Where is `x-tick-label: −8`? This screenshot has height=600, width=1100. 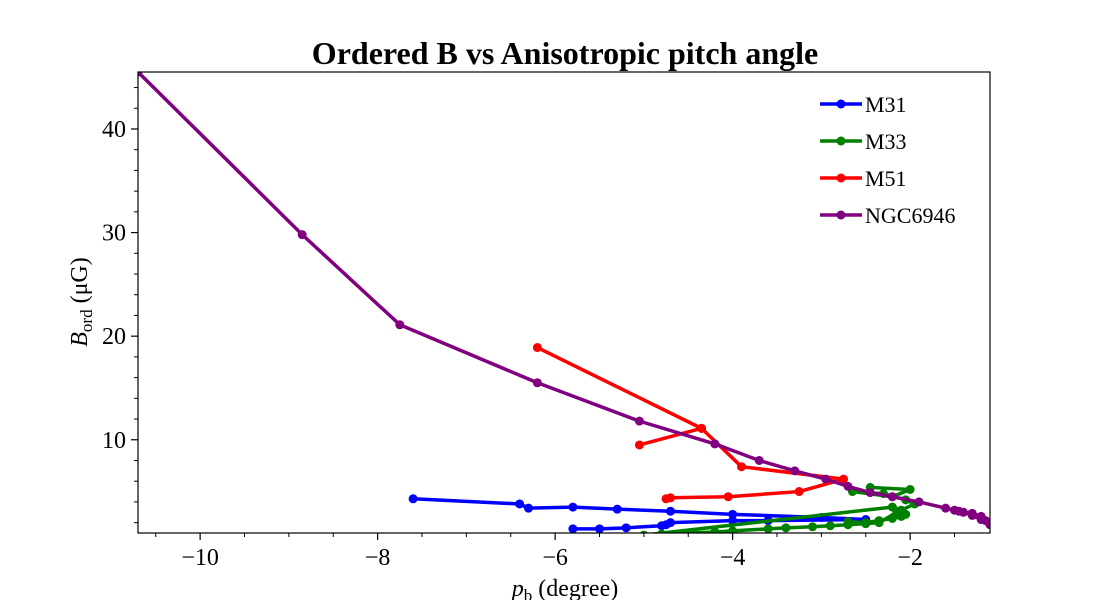
x-tick-label: −8 is located at coordinates (378, 558).